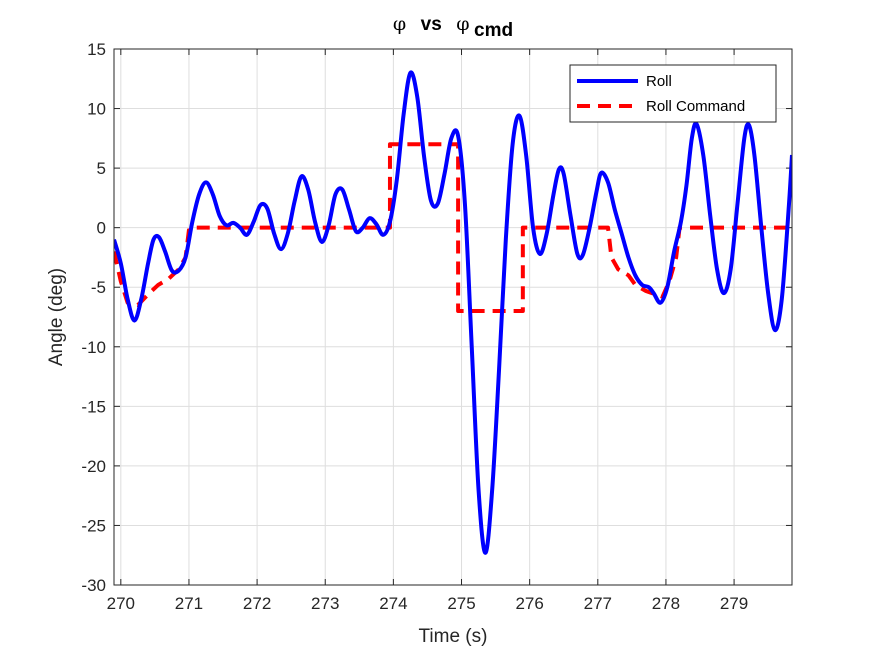  I want to click on x-tick-label: 272, so click(257, 603).